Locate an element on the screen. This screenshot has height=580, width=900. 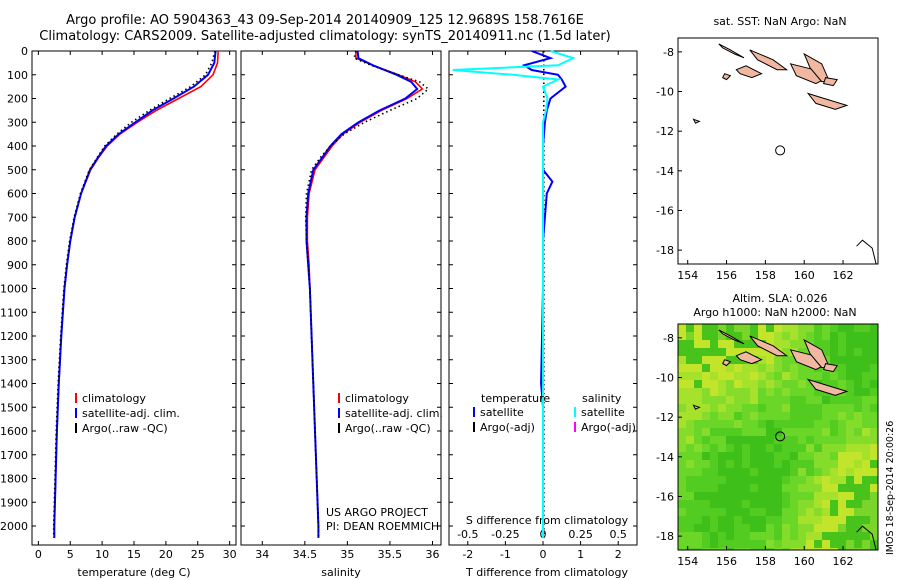
sst-map-y-tick-label: -14 is located at coordinates (665, 171).